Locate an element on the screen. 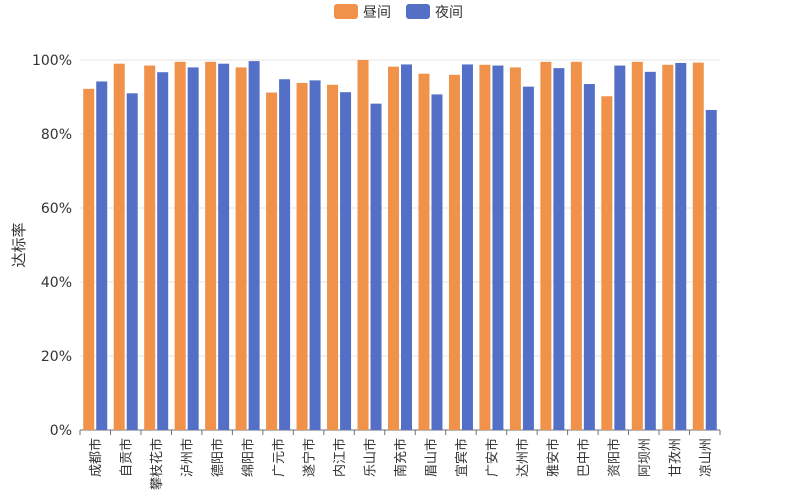  y-axis-label: 达标率 is located at coordinates (19, 244).